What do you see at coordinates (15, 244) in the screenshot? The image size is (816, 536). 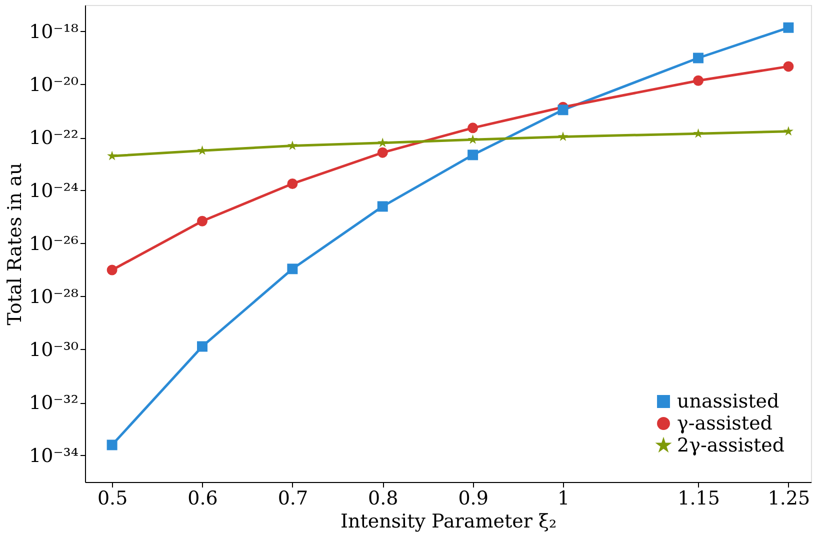 I see `y-axis-title: Total Rates in au` at bounding box center [15, 244].